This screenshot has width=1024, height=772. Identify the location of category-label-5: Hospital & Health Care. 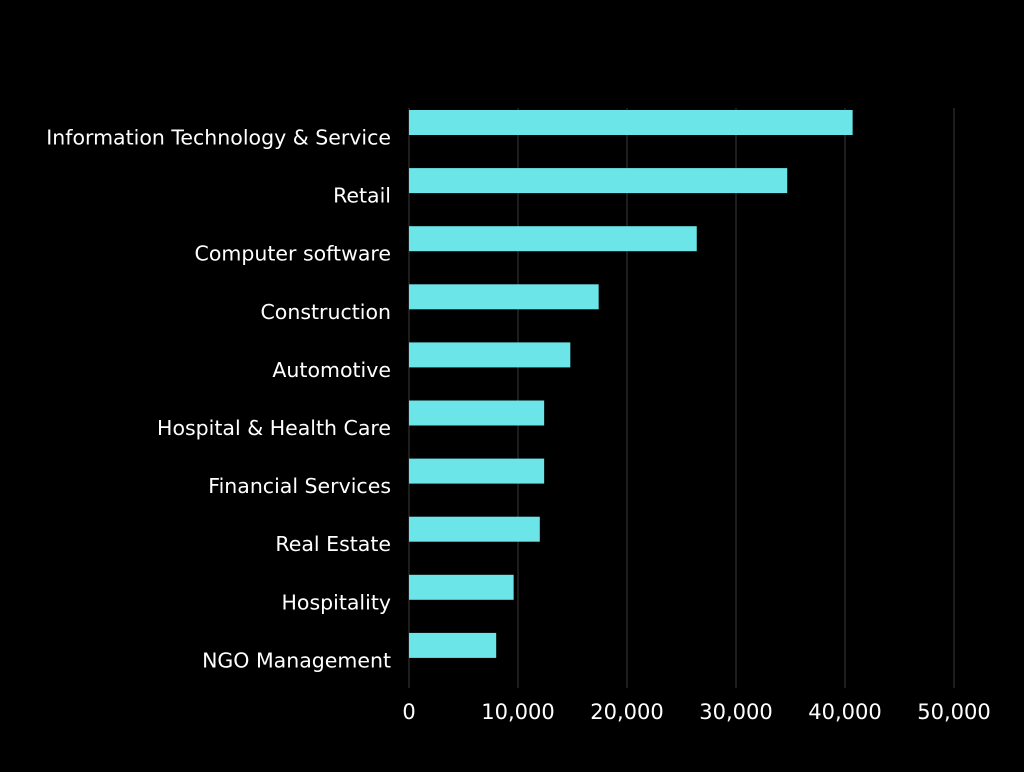
(274, 428).